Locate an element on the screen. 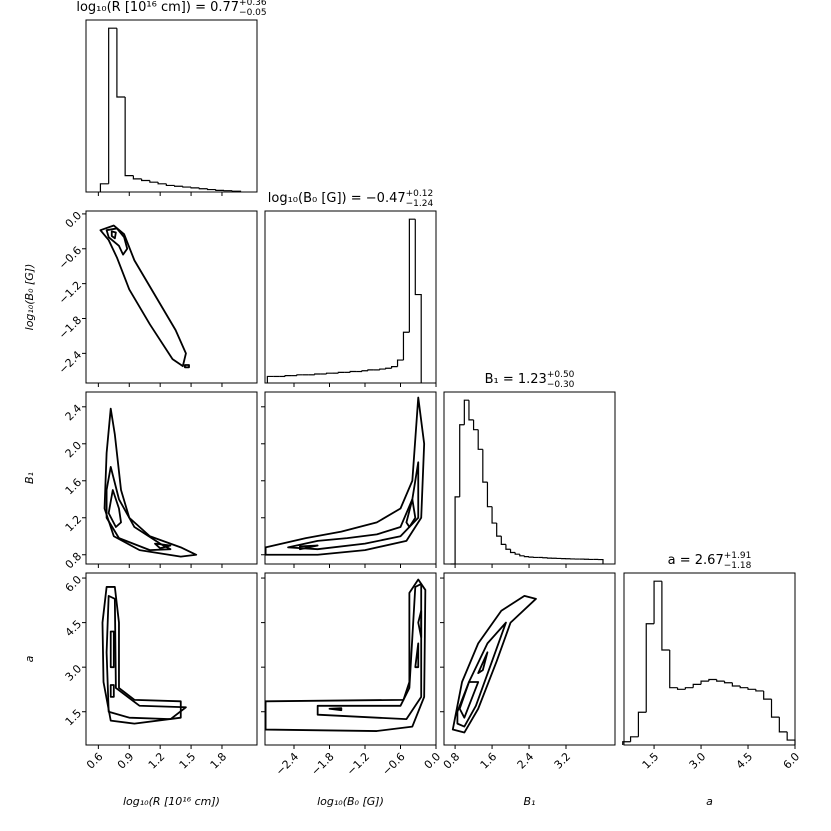 This screenshot has height=831, width=831. y-axis-label: a is located at coordinates (29, 658).